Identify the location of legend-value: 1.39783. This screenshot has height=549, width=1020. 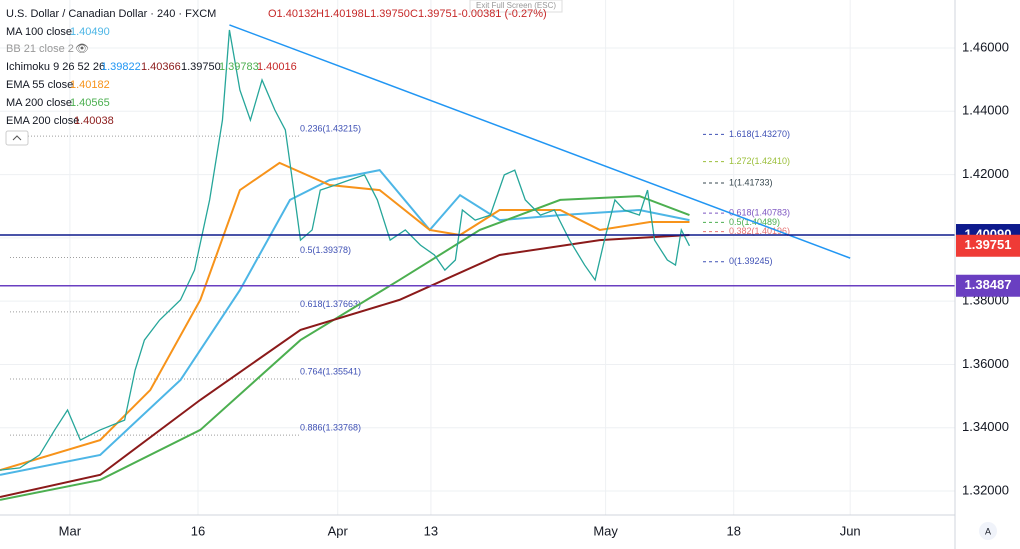
(239, 67).